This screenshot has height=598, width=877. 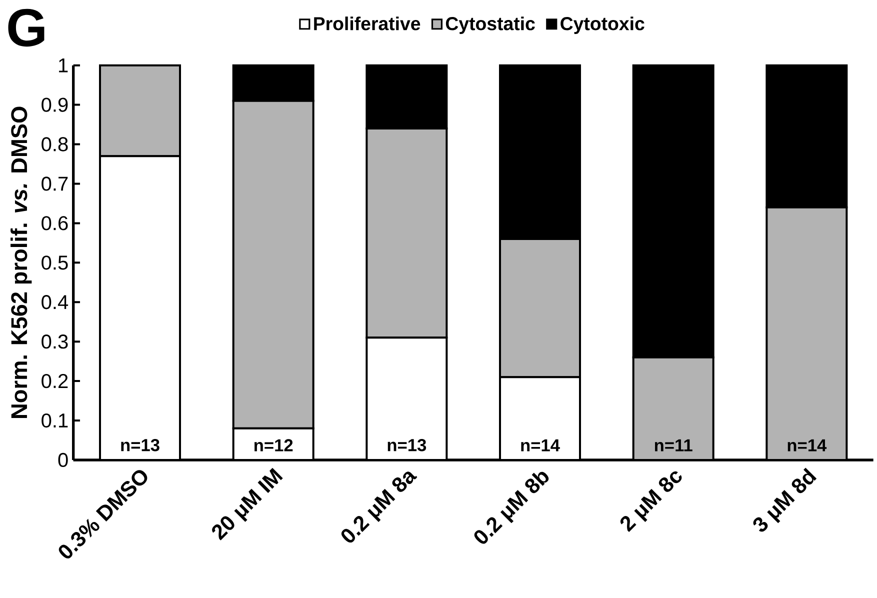 I want to click on x-tick-label: 2 μM 8c, so click(x=651, y=501).